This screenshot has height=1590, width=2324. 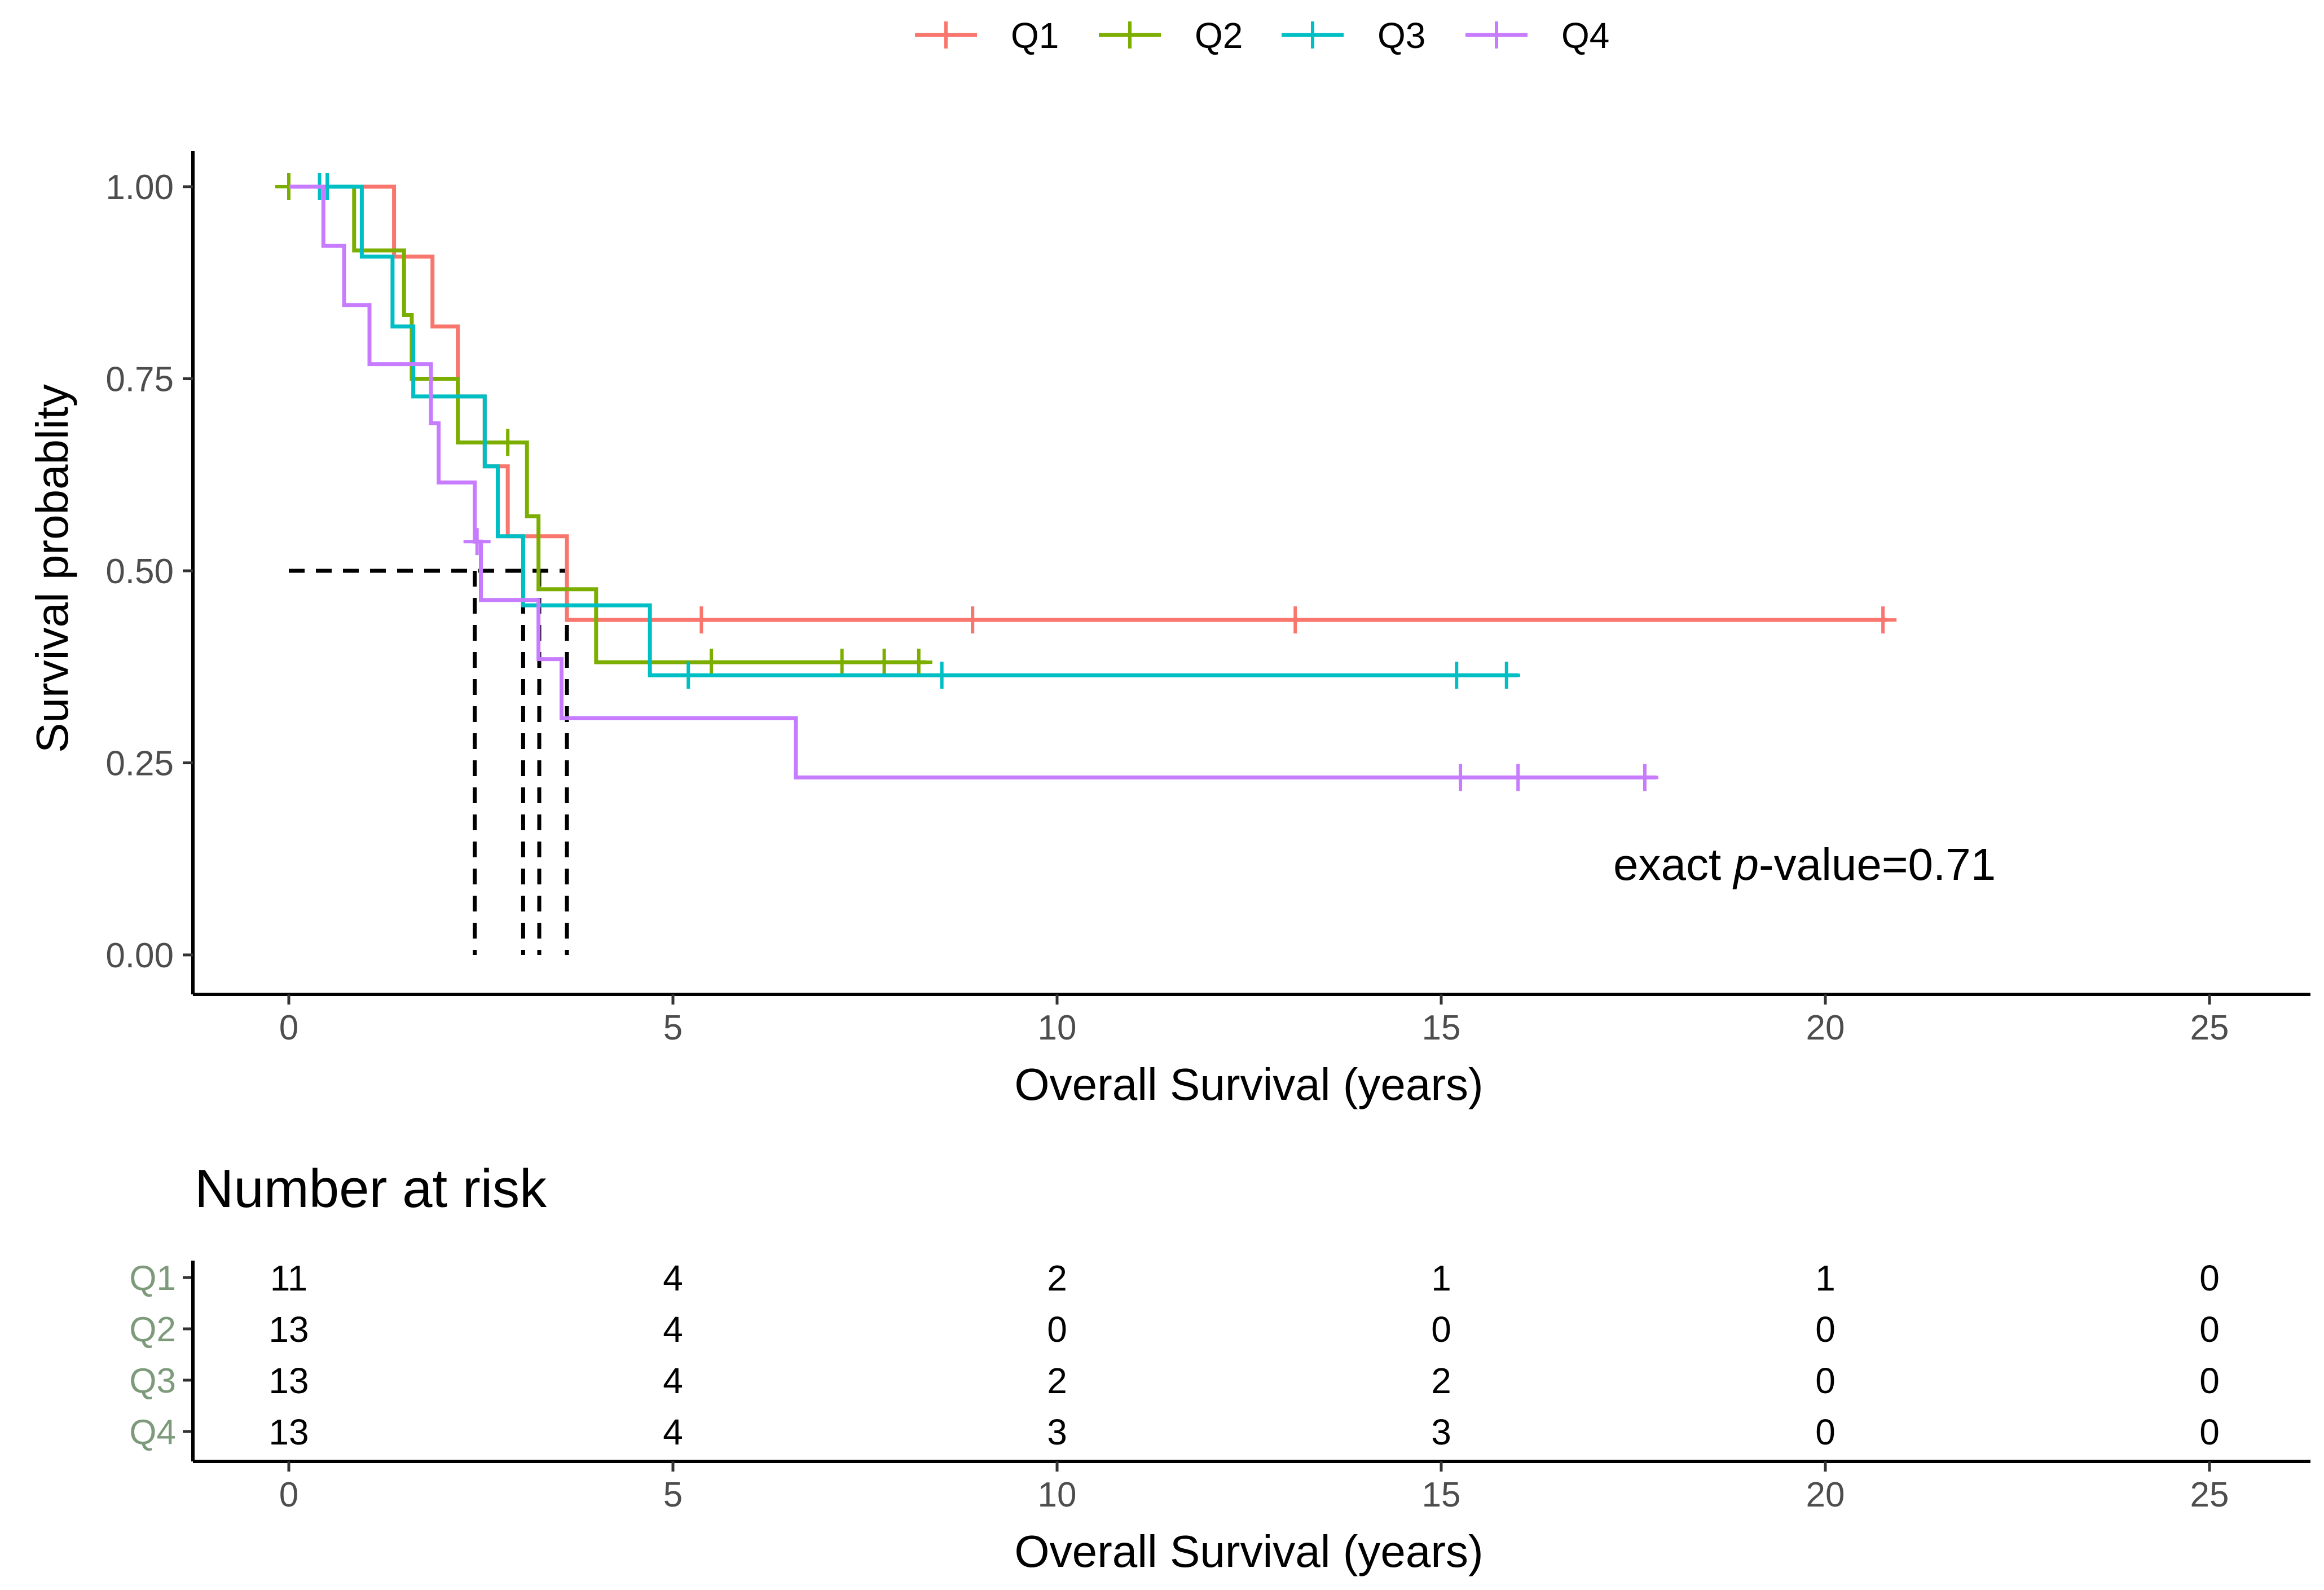 I want to click on p-value-annotation: exact p-value=0.71, so click(x=1804, y=864).